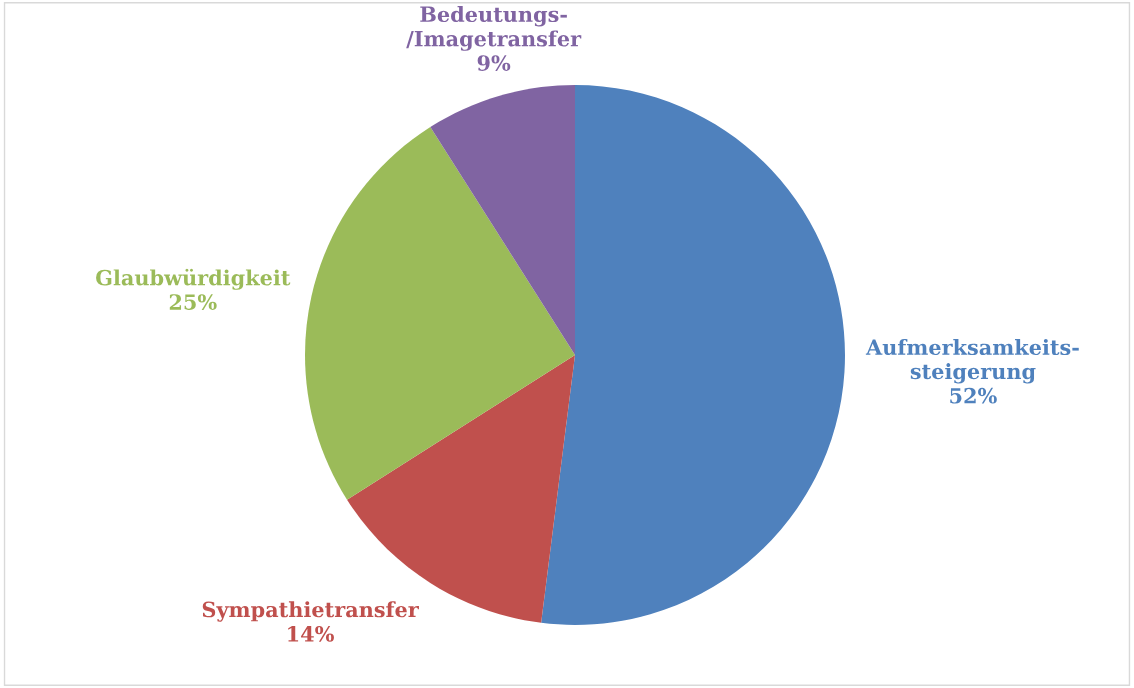 The image size is (1134, 688). Describe the element at coordinates (193, 279) in the screenshot. I see `slice-label: Glaubwürdigkeit` at that location.